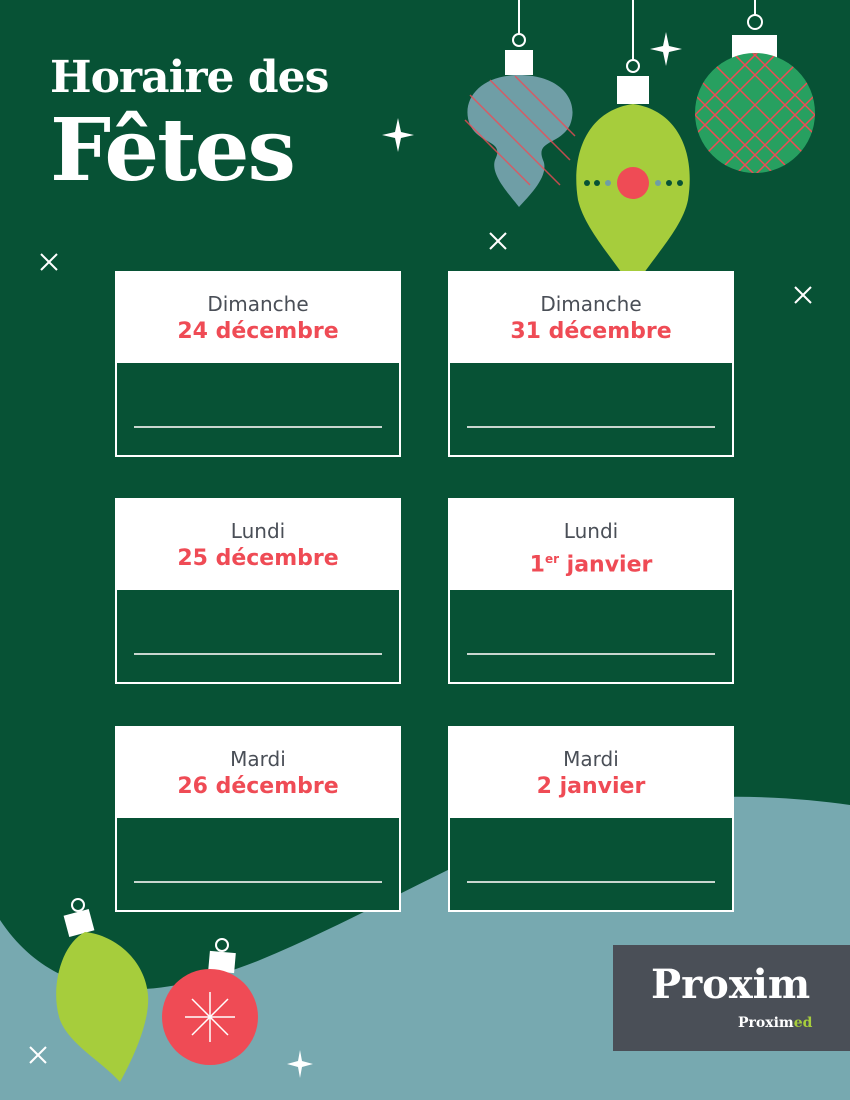  I want to click on ornament-green-icon, so click(755, 86).